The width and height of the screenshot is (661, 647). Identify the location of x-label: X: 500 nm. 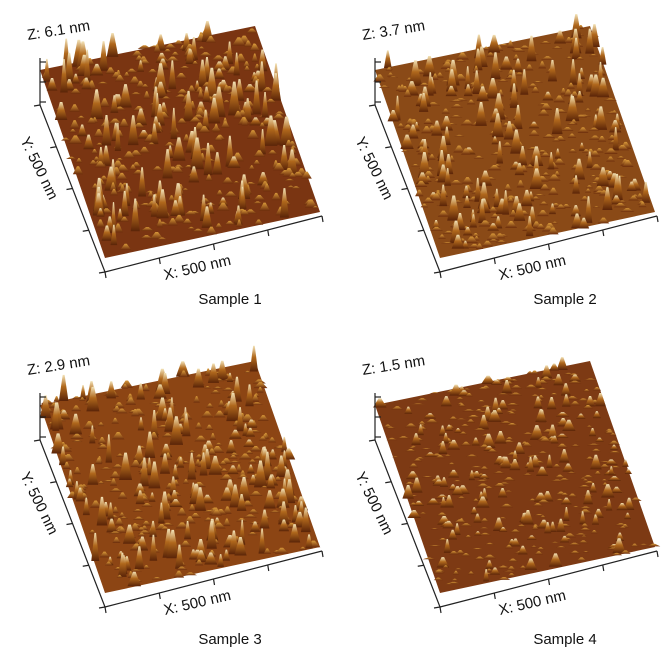
(197, 268).